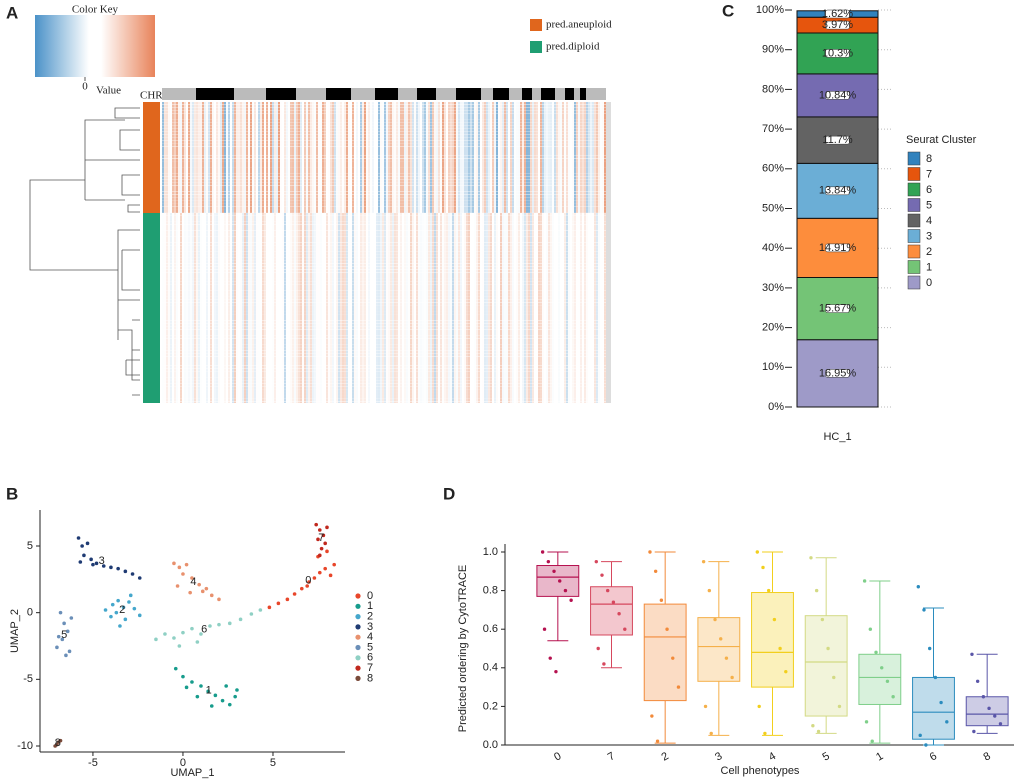 This screenshot has width=1020, height=782. I want to click on color-key-label: Value, so click(108, 91).